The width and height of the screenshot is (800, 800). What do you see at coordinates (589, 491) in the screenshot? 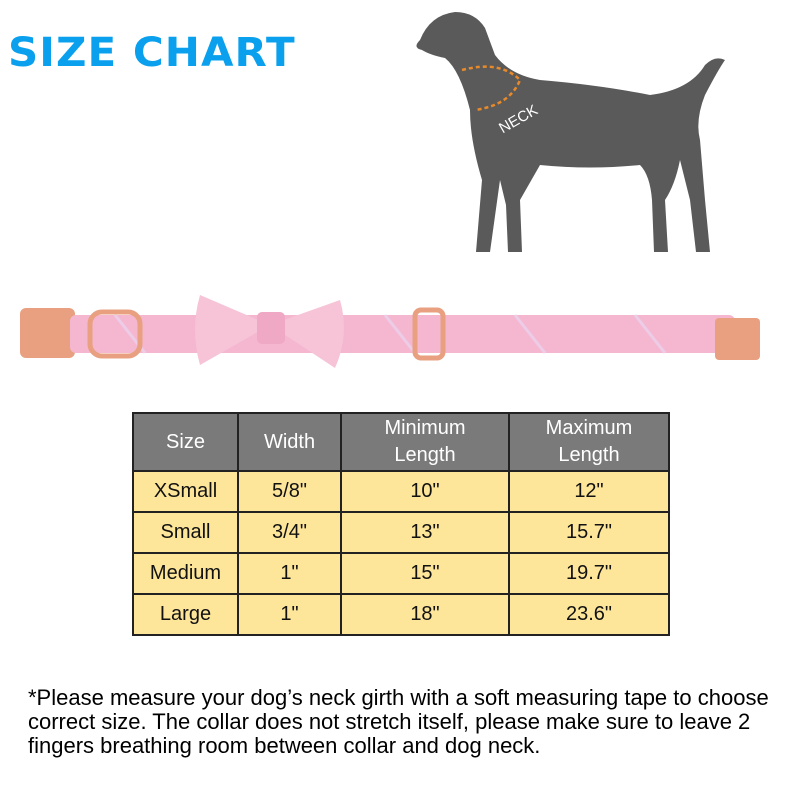
I see `cell: 12"` at bounding box center [589, 491].